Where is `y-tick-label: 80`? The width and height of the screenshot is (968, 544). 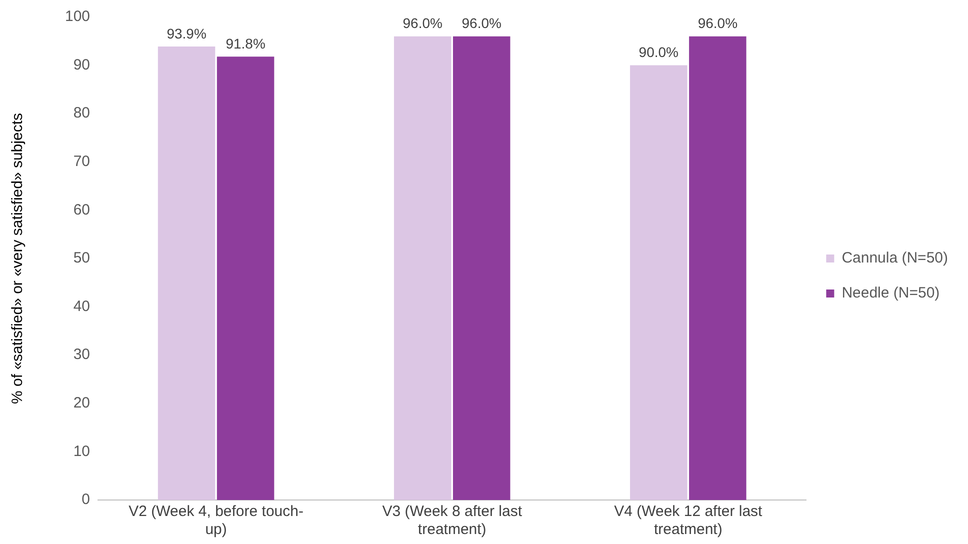
y-tick-label: 80 is located at coordinates (81, 113).